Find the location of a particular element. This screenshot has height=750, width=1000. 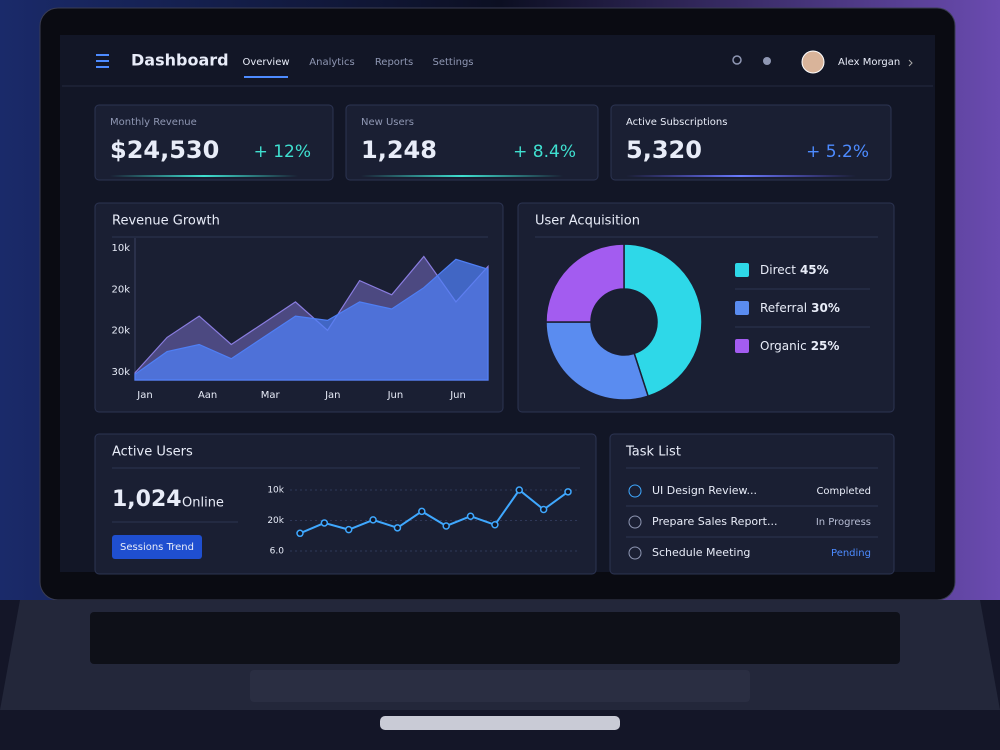

legend-label: Referral 30% is located at coordinates (800, 308).